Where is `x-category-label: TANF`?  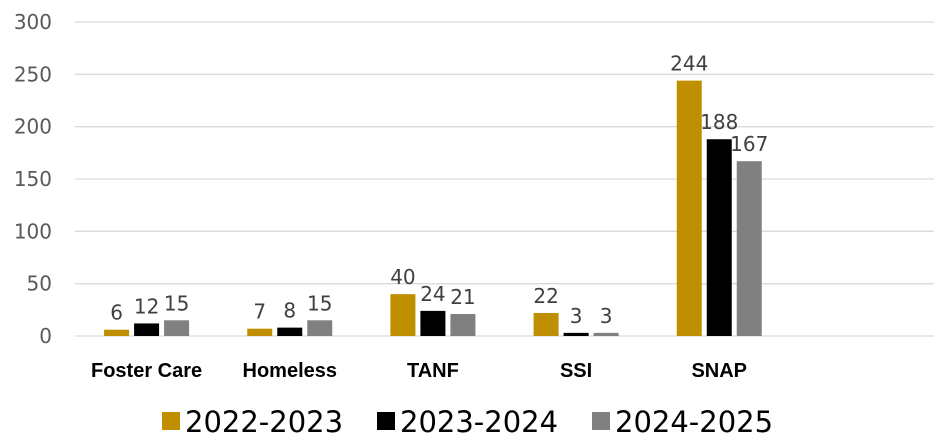
x-category-label: TANF is located at coordinates (433, 371).